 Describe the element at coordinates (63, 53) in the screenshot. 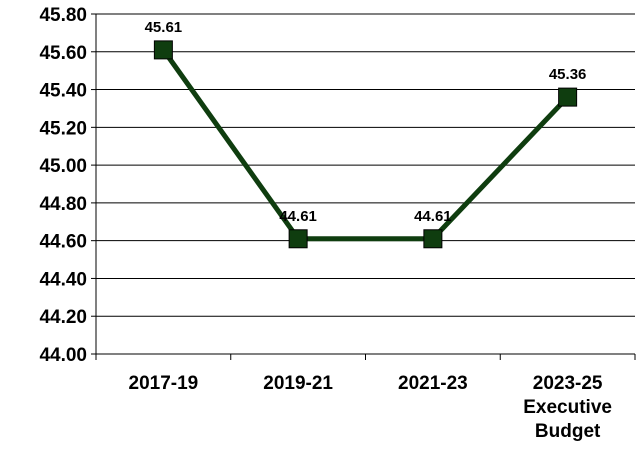

I see `y-tick-label: 45.60` at that location.